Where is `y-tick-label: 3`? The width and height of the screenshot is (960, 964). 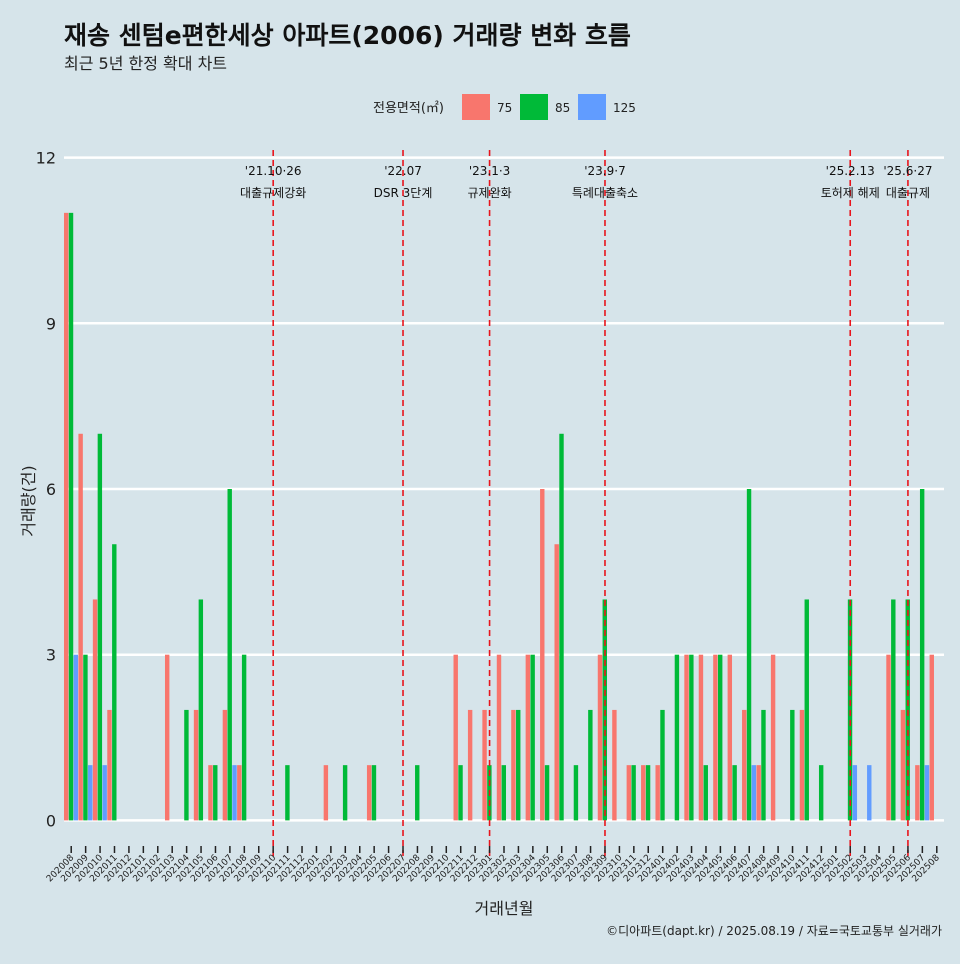
y-tick-label: 3 is located at coordinates (51, 655).